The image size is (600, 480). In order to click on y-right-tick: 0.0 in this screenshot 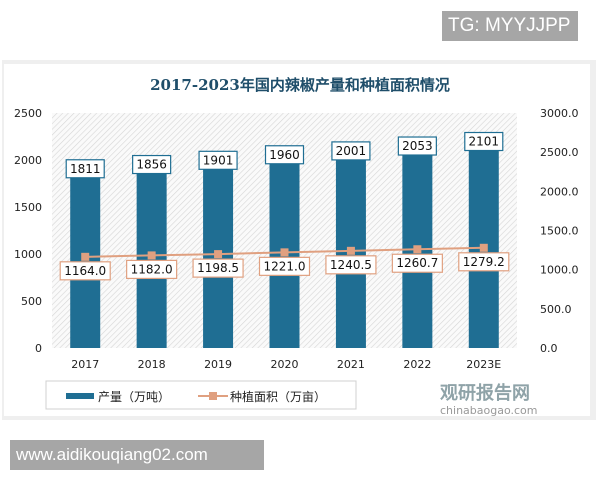, I will do `click(549, 348)`.